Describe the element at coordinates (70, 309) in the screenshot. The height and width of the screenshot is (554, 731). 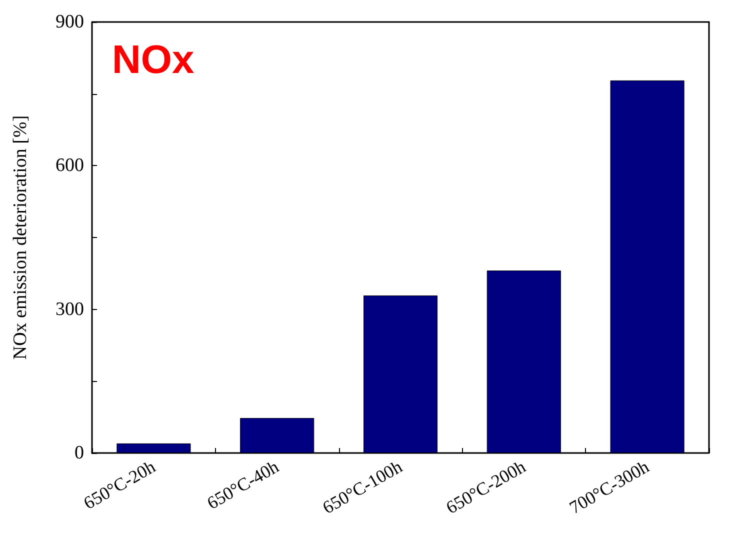
I see `y-tick-label: 300` at that location.